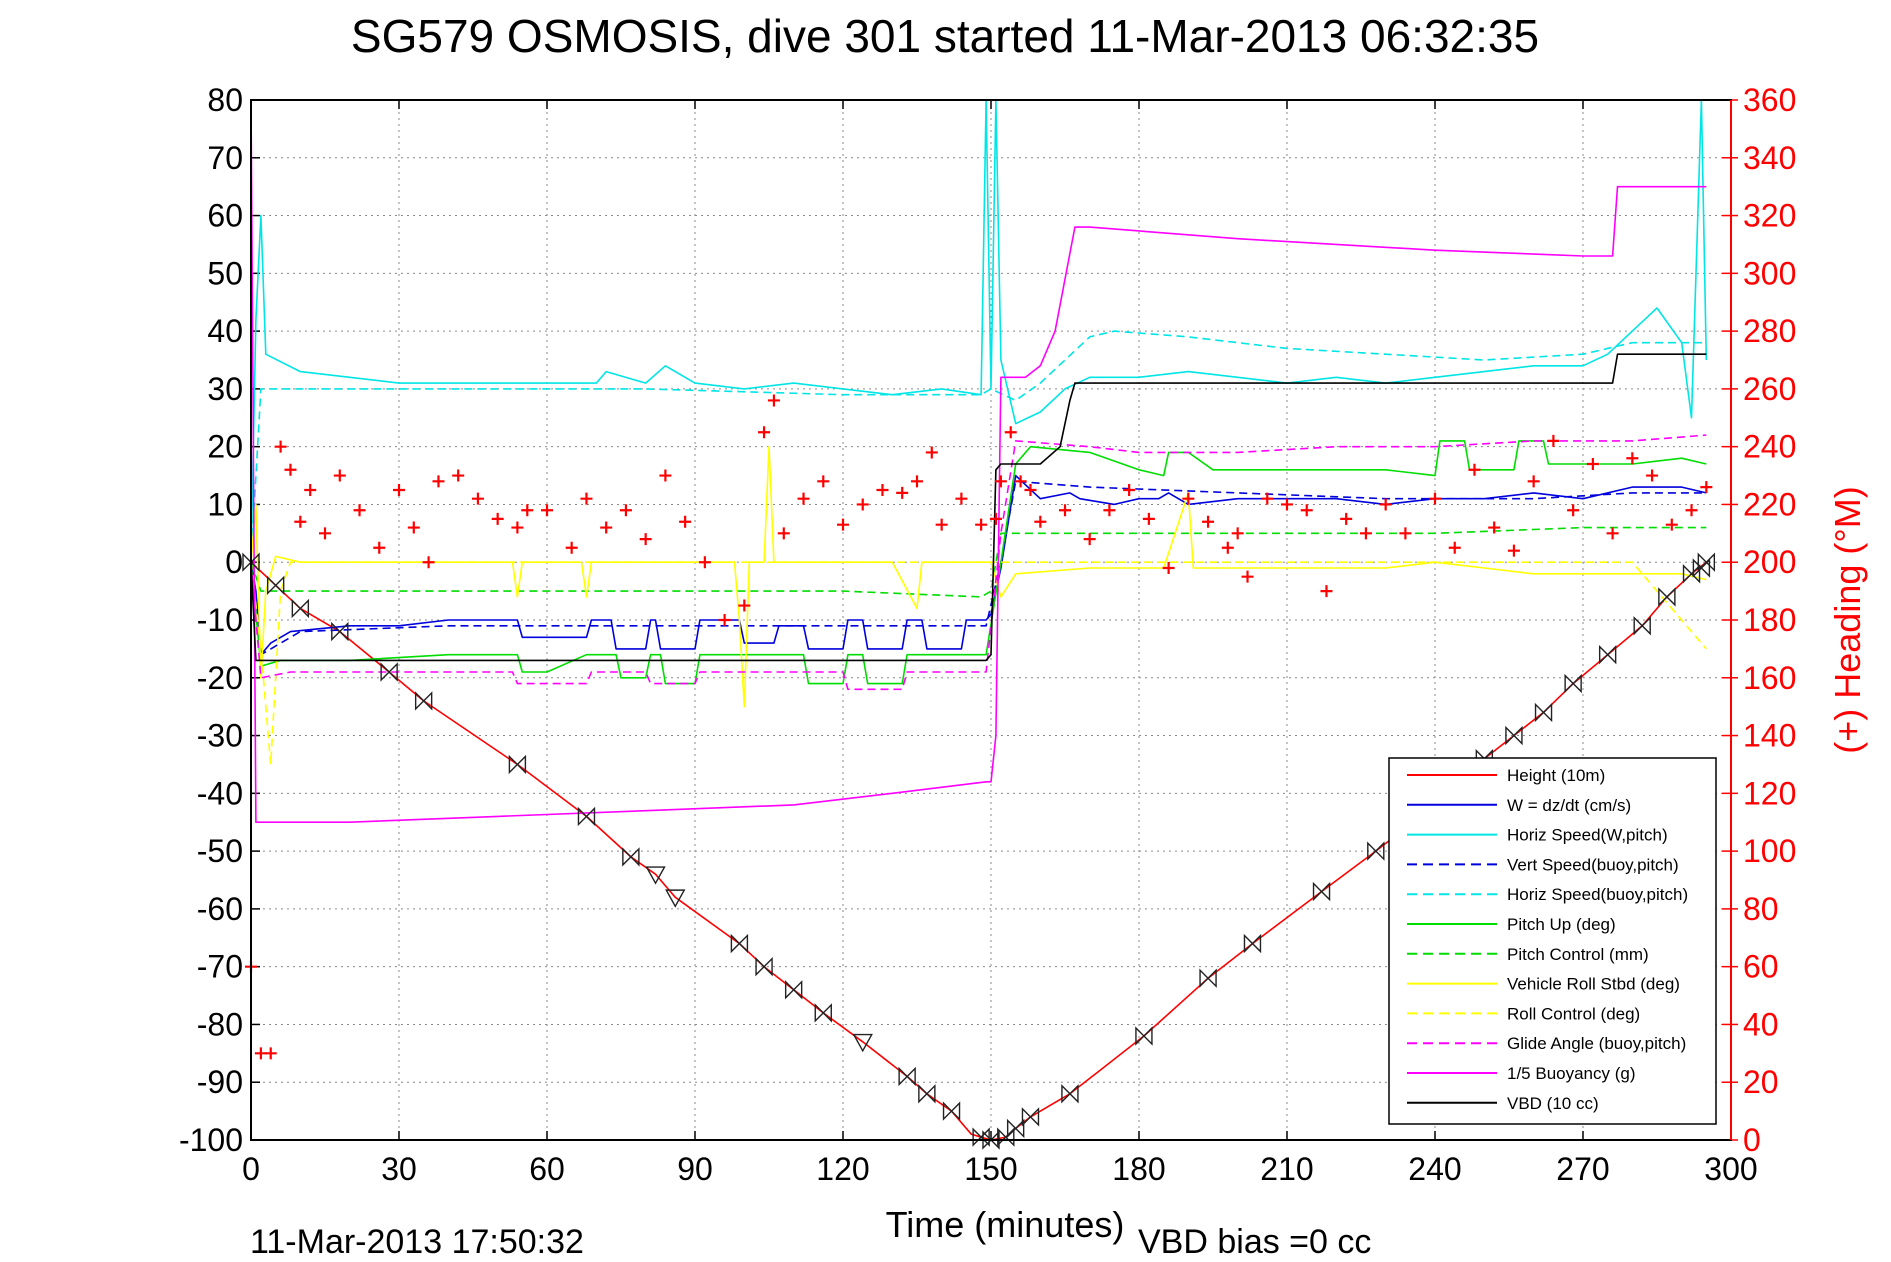  What do you see at coordinates (1769, 273) in the screenshot?
I see `tick-label-right: 300` at bounding box center [1769, 273].